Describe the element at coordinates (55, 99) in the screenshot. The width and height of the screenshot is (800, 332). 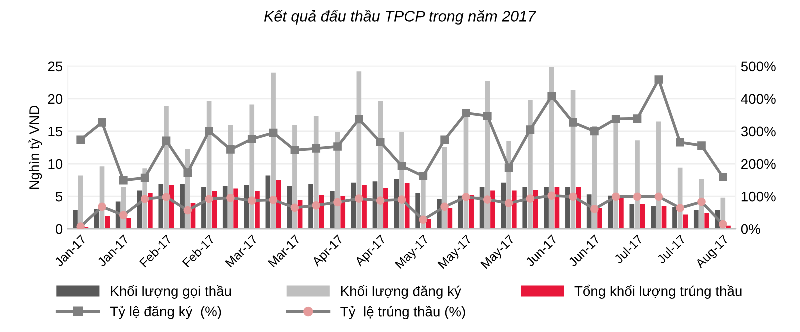
I see `y-tick-label: 20` at that location.